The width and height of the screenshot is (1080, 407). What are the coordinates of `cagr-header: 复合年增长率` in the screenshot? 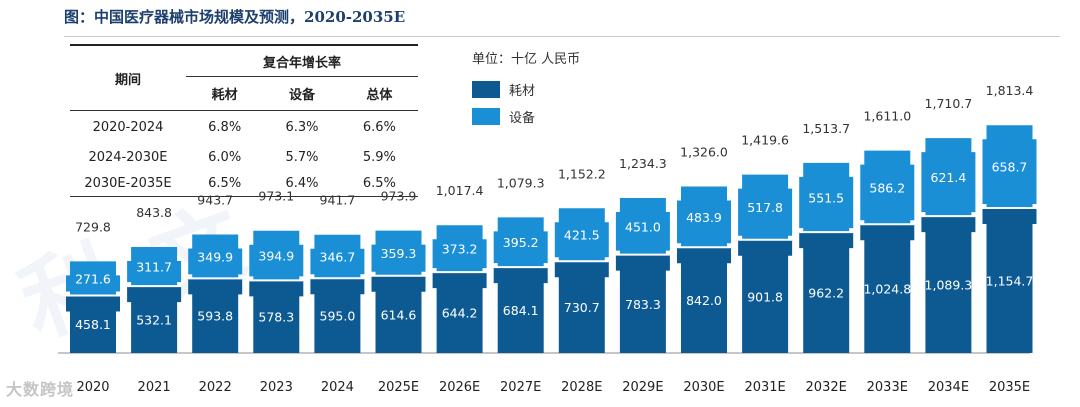 It's located at (301, 63).